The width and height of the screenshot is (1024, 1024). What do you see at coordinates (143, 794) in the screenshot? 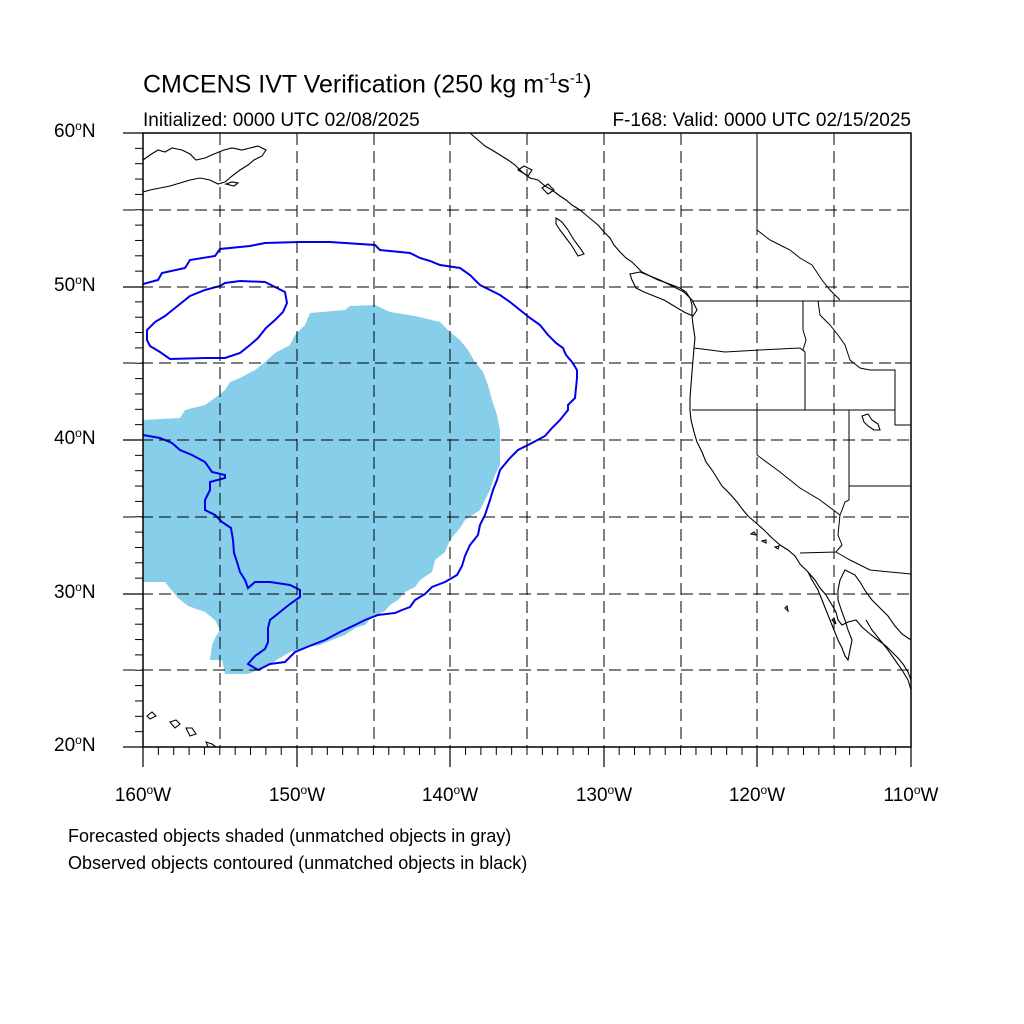
I see `lon-label-160w: 160oW` at bounding box center [143, 794].